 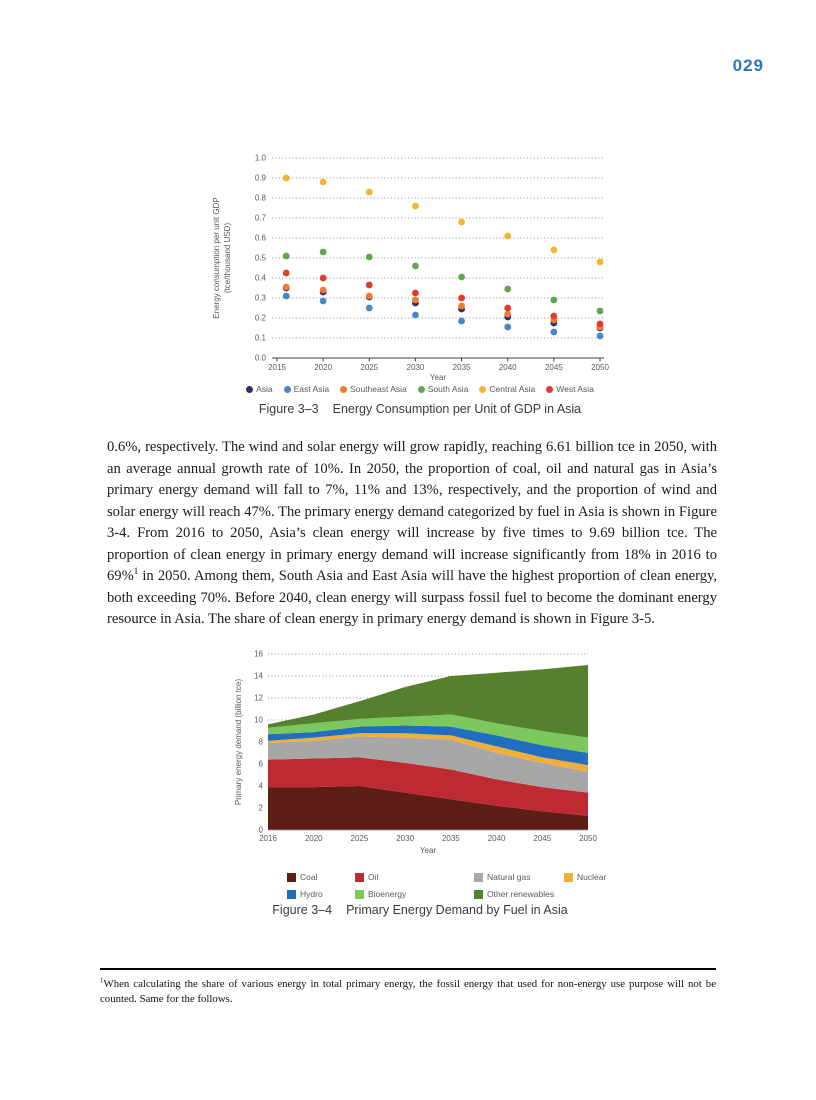 What do you see at coordinates (414, 894) in the screenshot?
I see `legend-item: Bioenergy` at bounding box center [414, 894].